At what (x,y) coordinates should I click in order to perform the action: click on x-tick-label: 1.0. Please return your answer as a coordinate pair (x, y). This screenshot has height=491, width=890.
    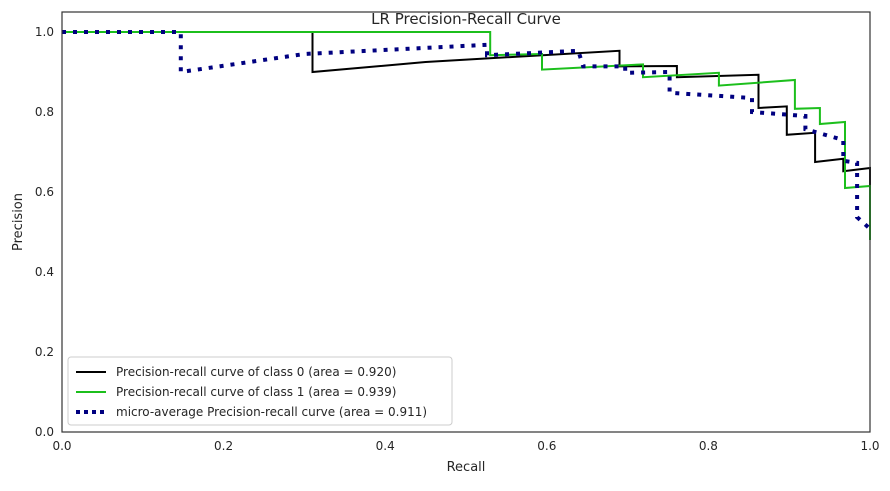
    Looking at the image, I should click on (869, 446).